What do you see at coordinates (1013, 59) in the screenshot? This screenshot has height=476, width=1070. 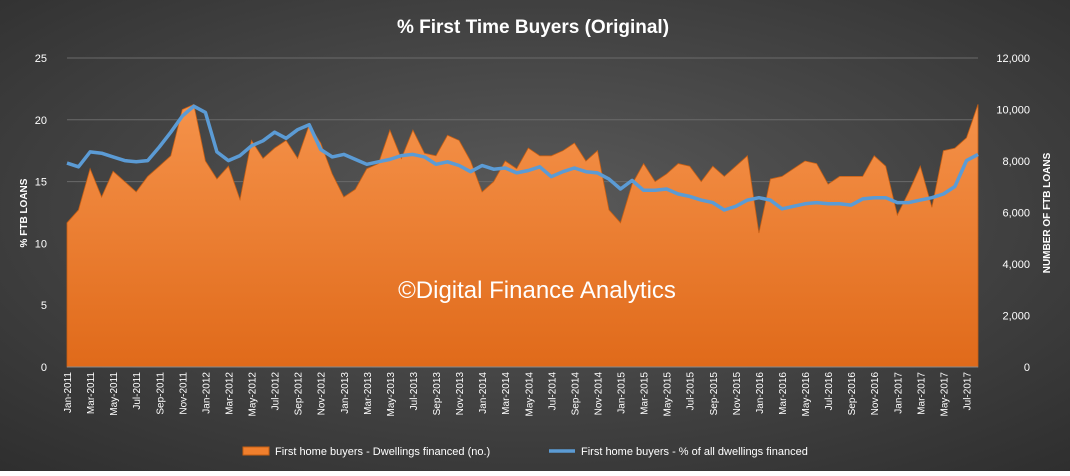 I see `right-tick-label: 12,000` at bounding box center [1013, 59].